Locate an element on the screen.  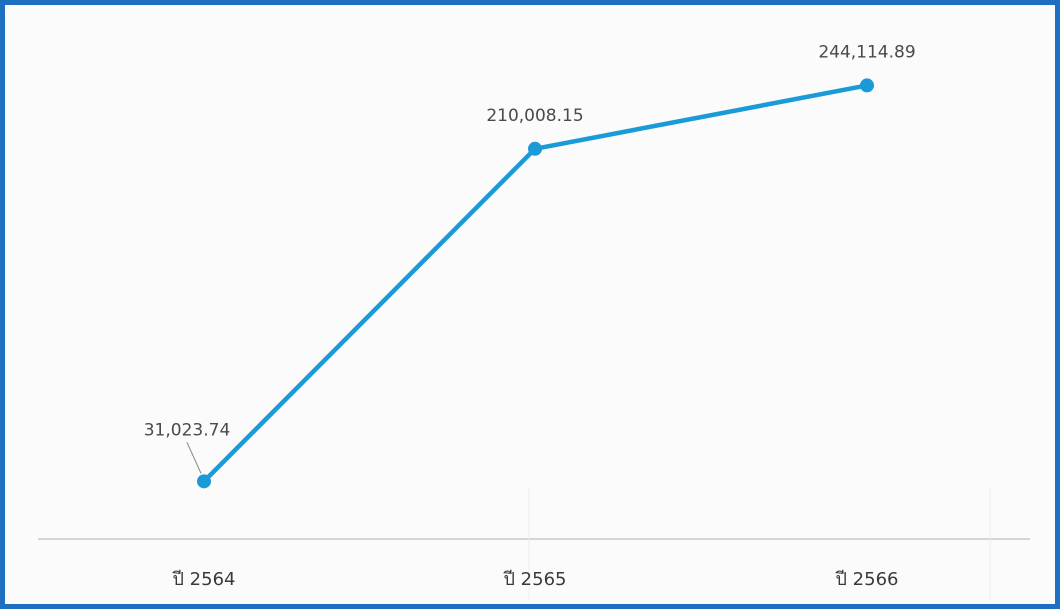
data-label: 244,114.89 is located at coordinates (866, 52).